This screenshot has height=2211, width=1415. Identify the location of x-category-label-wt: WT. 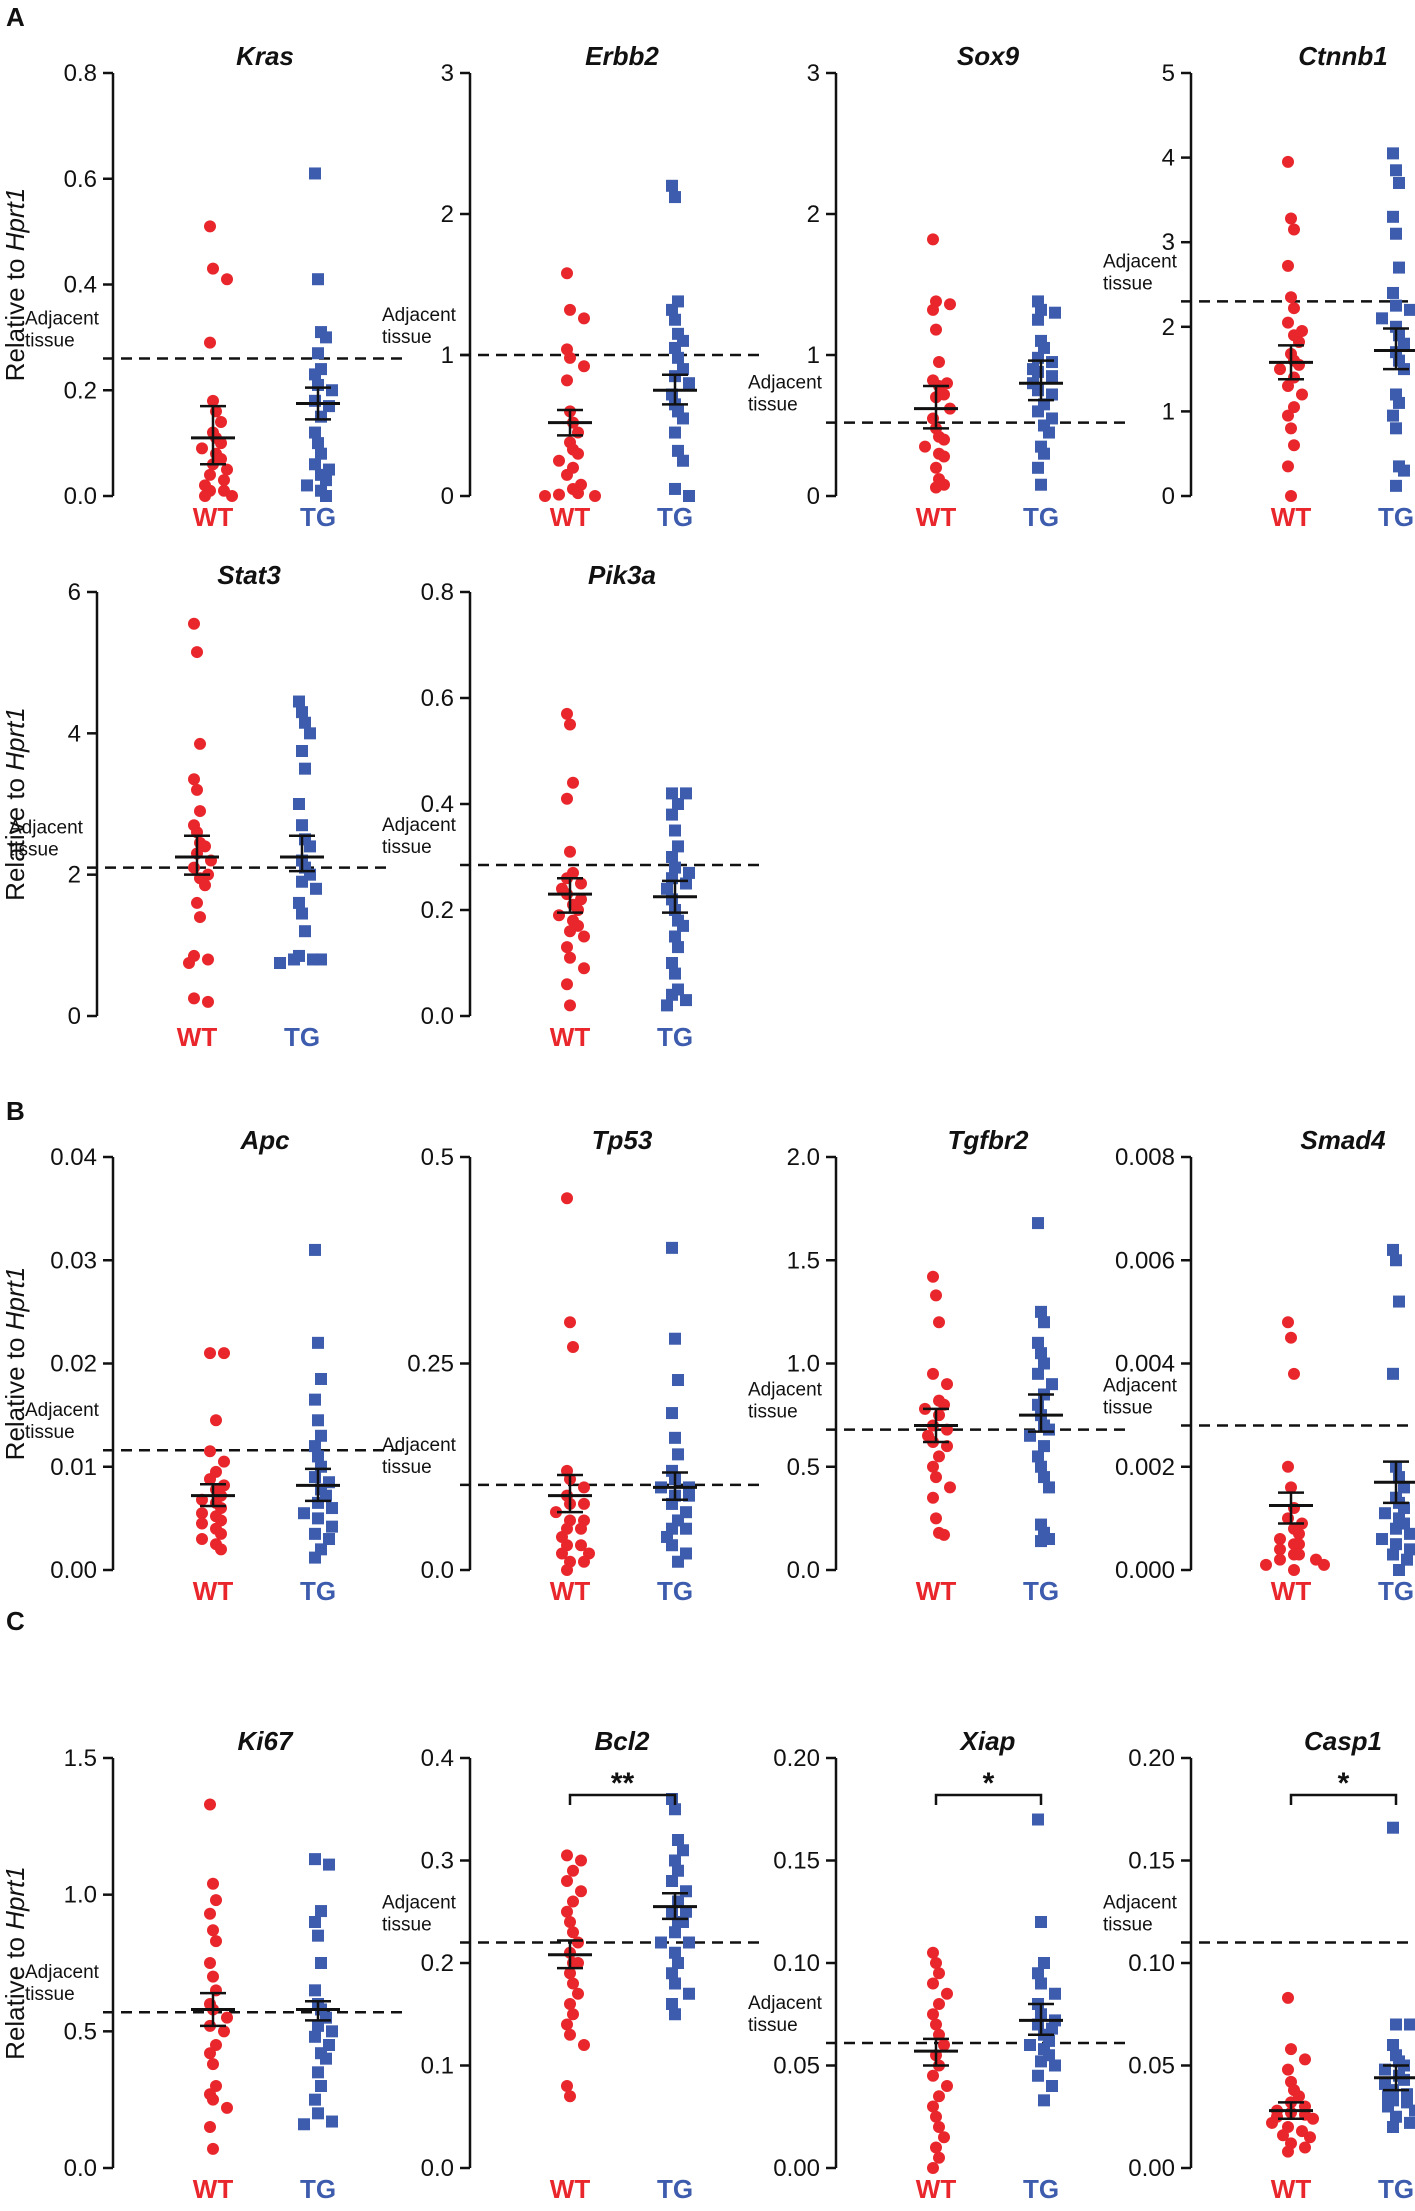
(197, 1037).